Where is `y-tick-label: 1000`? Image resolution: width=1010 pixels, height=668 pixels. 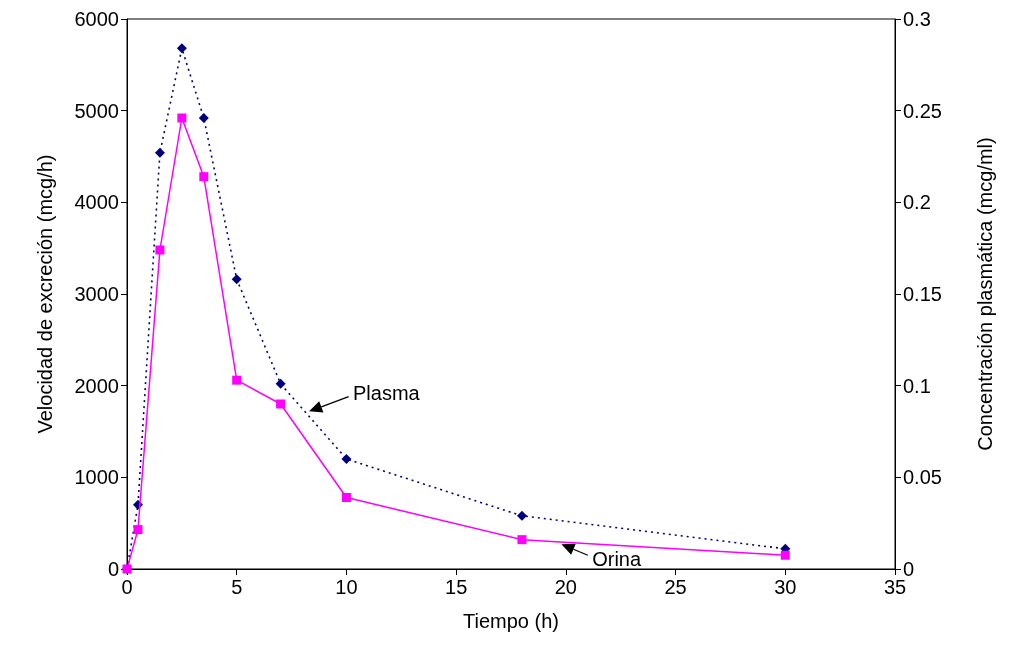
y-tick-label: 1000 is located at coordinates (96, 477).